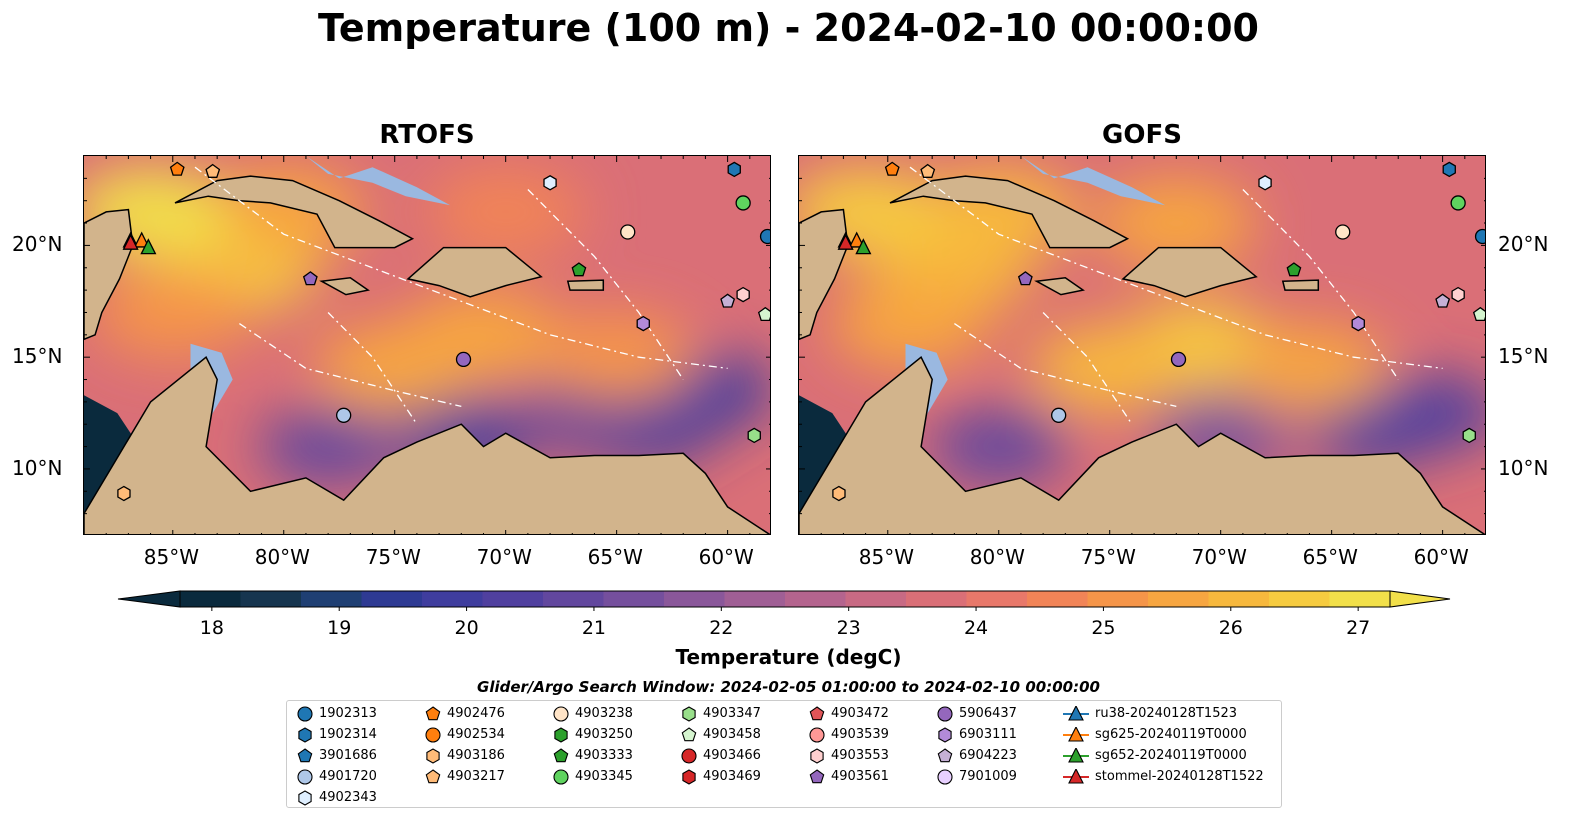  Describe the element at coordinates (1155, 755) in the screenshot. I see `legend-item: sg652-20240119T0000` at that location.